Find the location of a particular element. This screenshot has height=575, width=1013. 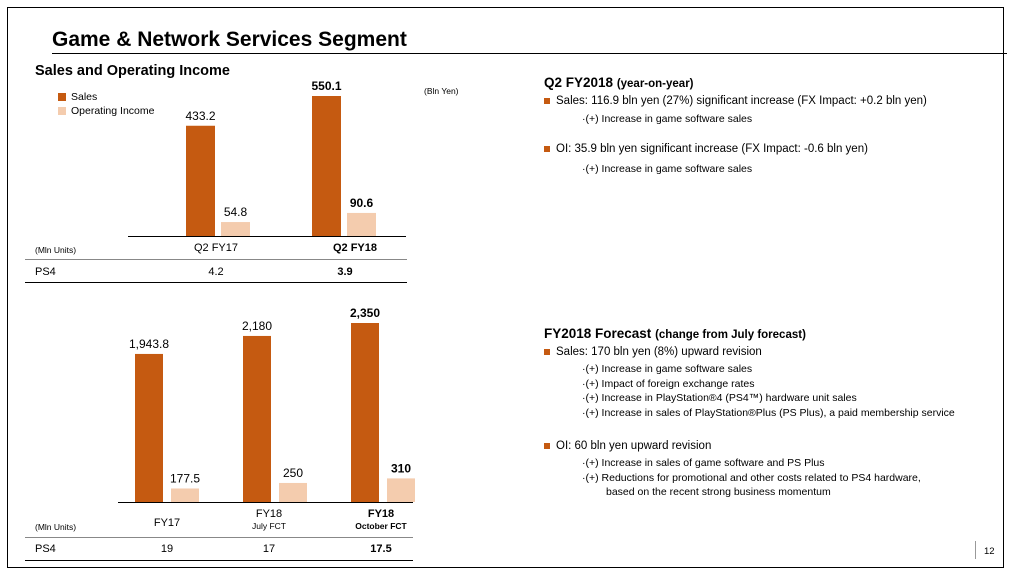

legend-operating-income: Operating Income is located at coordinates (106, 111).